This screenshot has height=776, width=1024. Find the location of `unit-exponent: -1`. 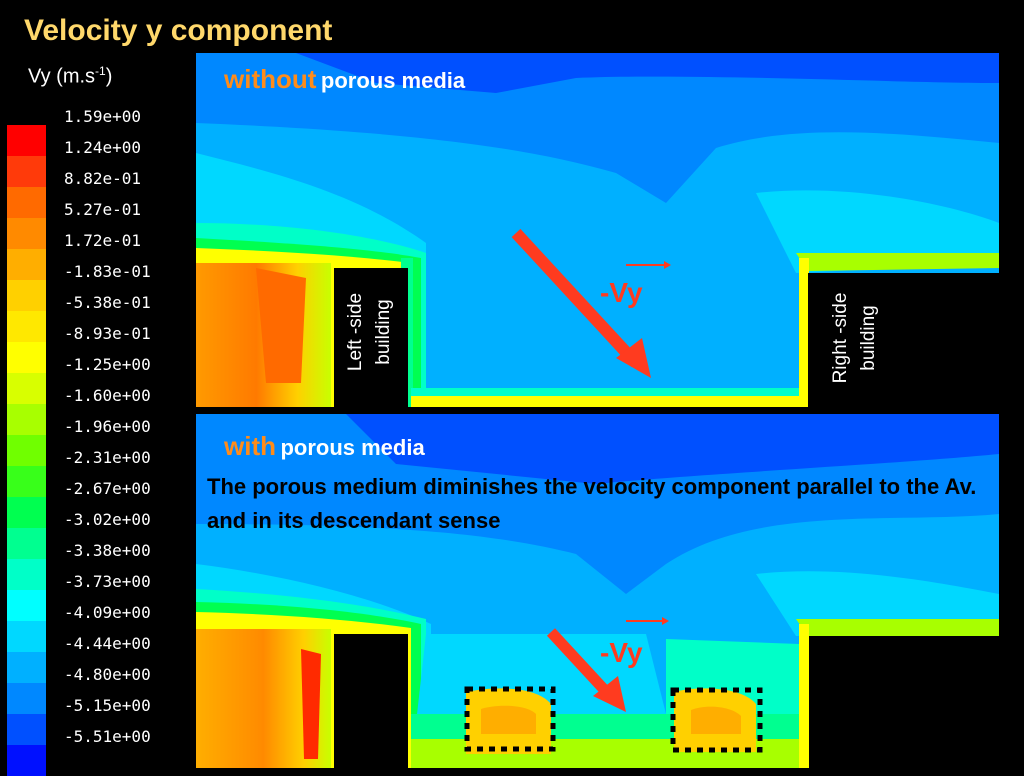

unit-exponent: -1 is located at coordinates (100, 71).